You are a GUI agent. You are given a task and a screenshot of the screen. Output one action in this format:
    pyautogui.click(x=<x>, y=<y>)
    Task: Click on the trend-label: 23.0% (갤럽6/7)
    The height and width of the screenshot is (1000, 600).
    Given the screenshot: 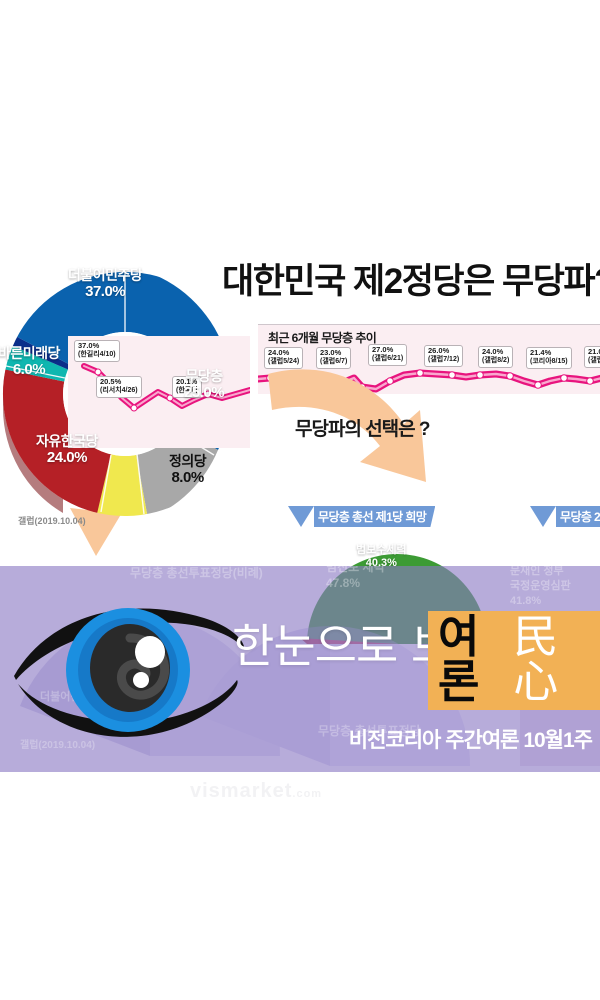 What is the action you would take?
    pyautogui.click(x=334, y=358)
    